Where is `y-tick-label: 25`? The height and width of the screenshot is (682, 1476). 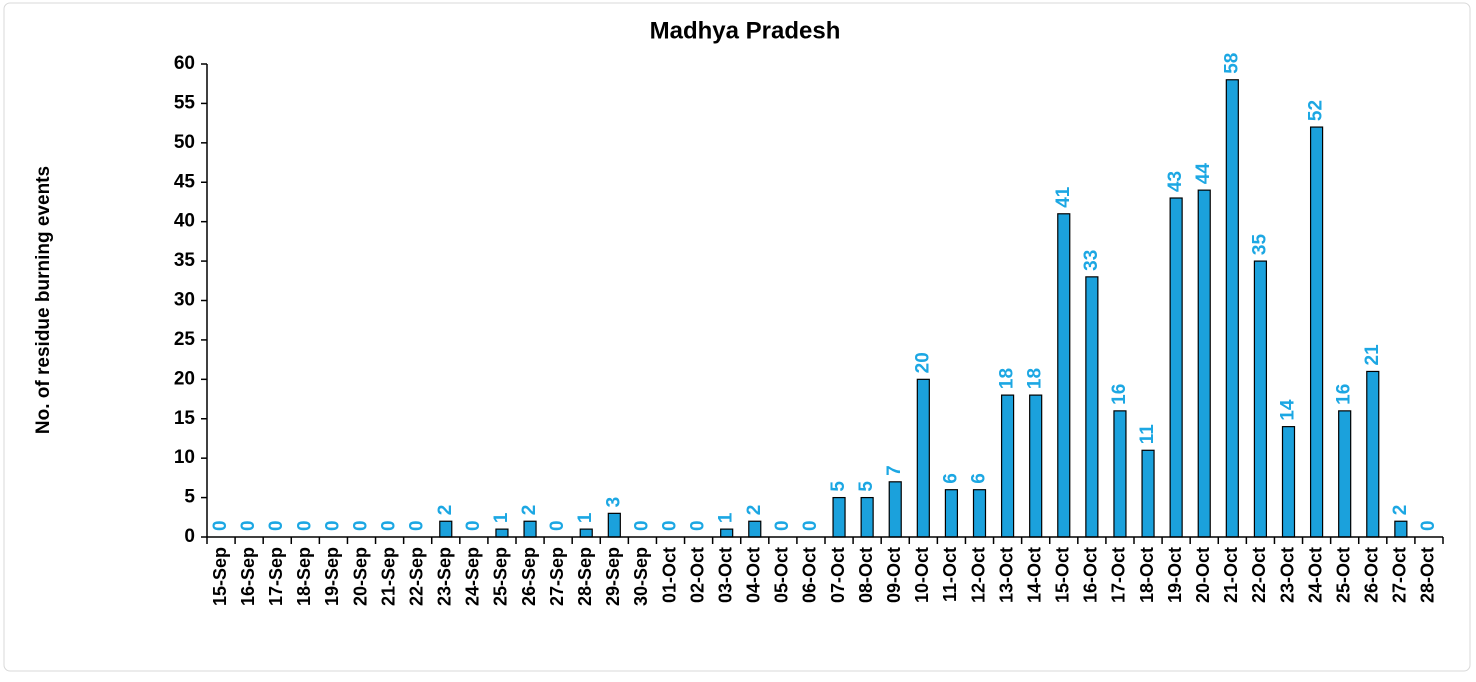
y-tick-label: 25 is located at coordinates (185, 339).